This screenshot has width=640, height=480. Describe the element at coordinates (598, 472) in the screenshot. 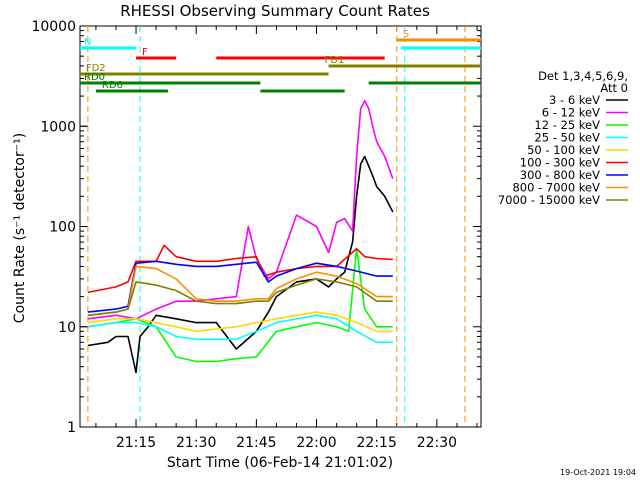

I see `timestamp-label: 19-Oct-2021 19:04` at that location.